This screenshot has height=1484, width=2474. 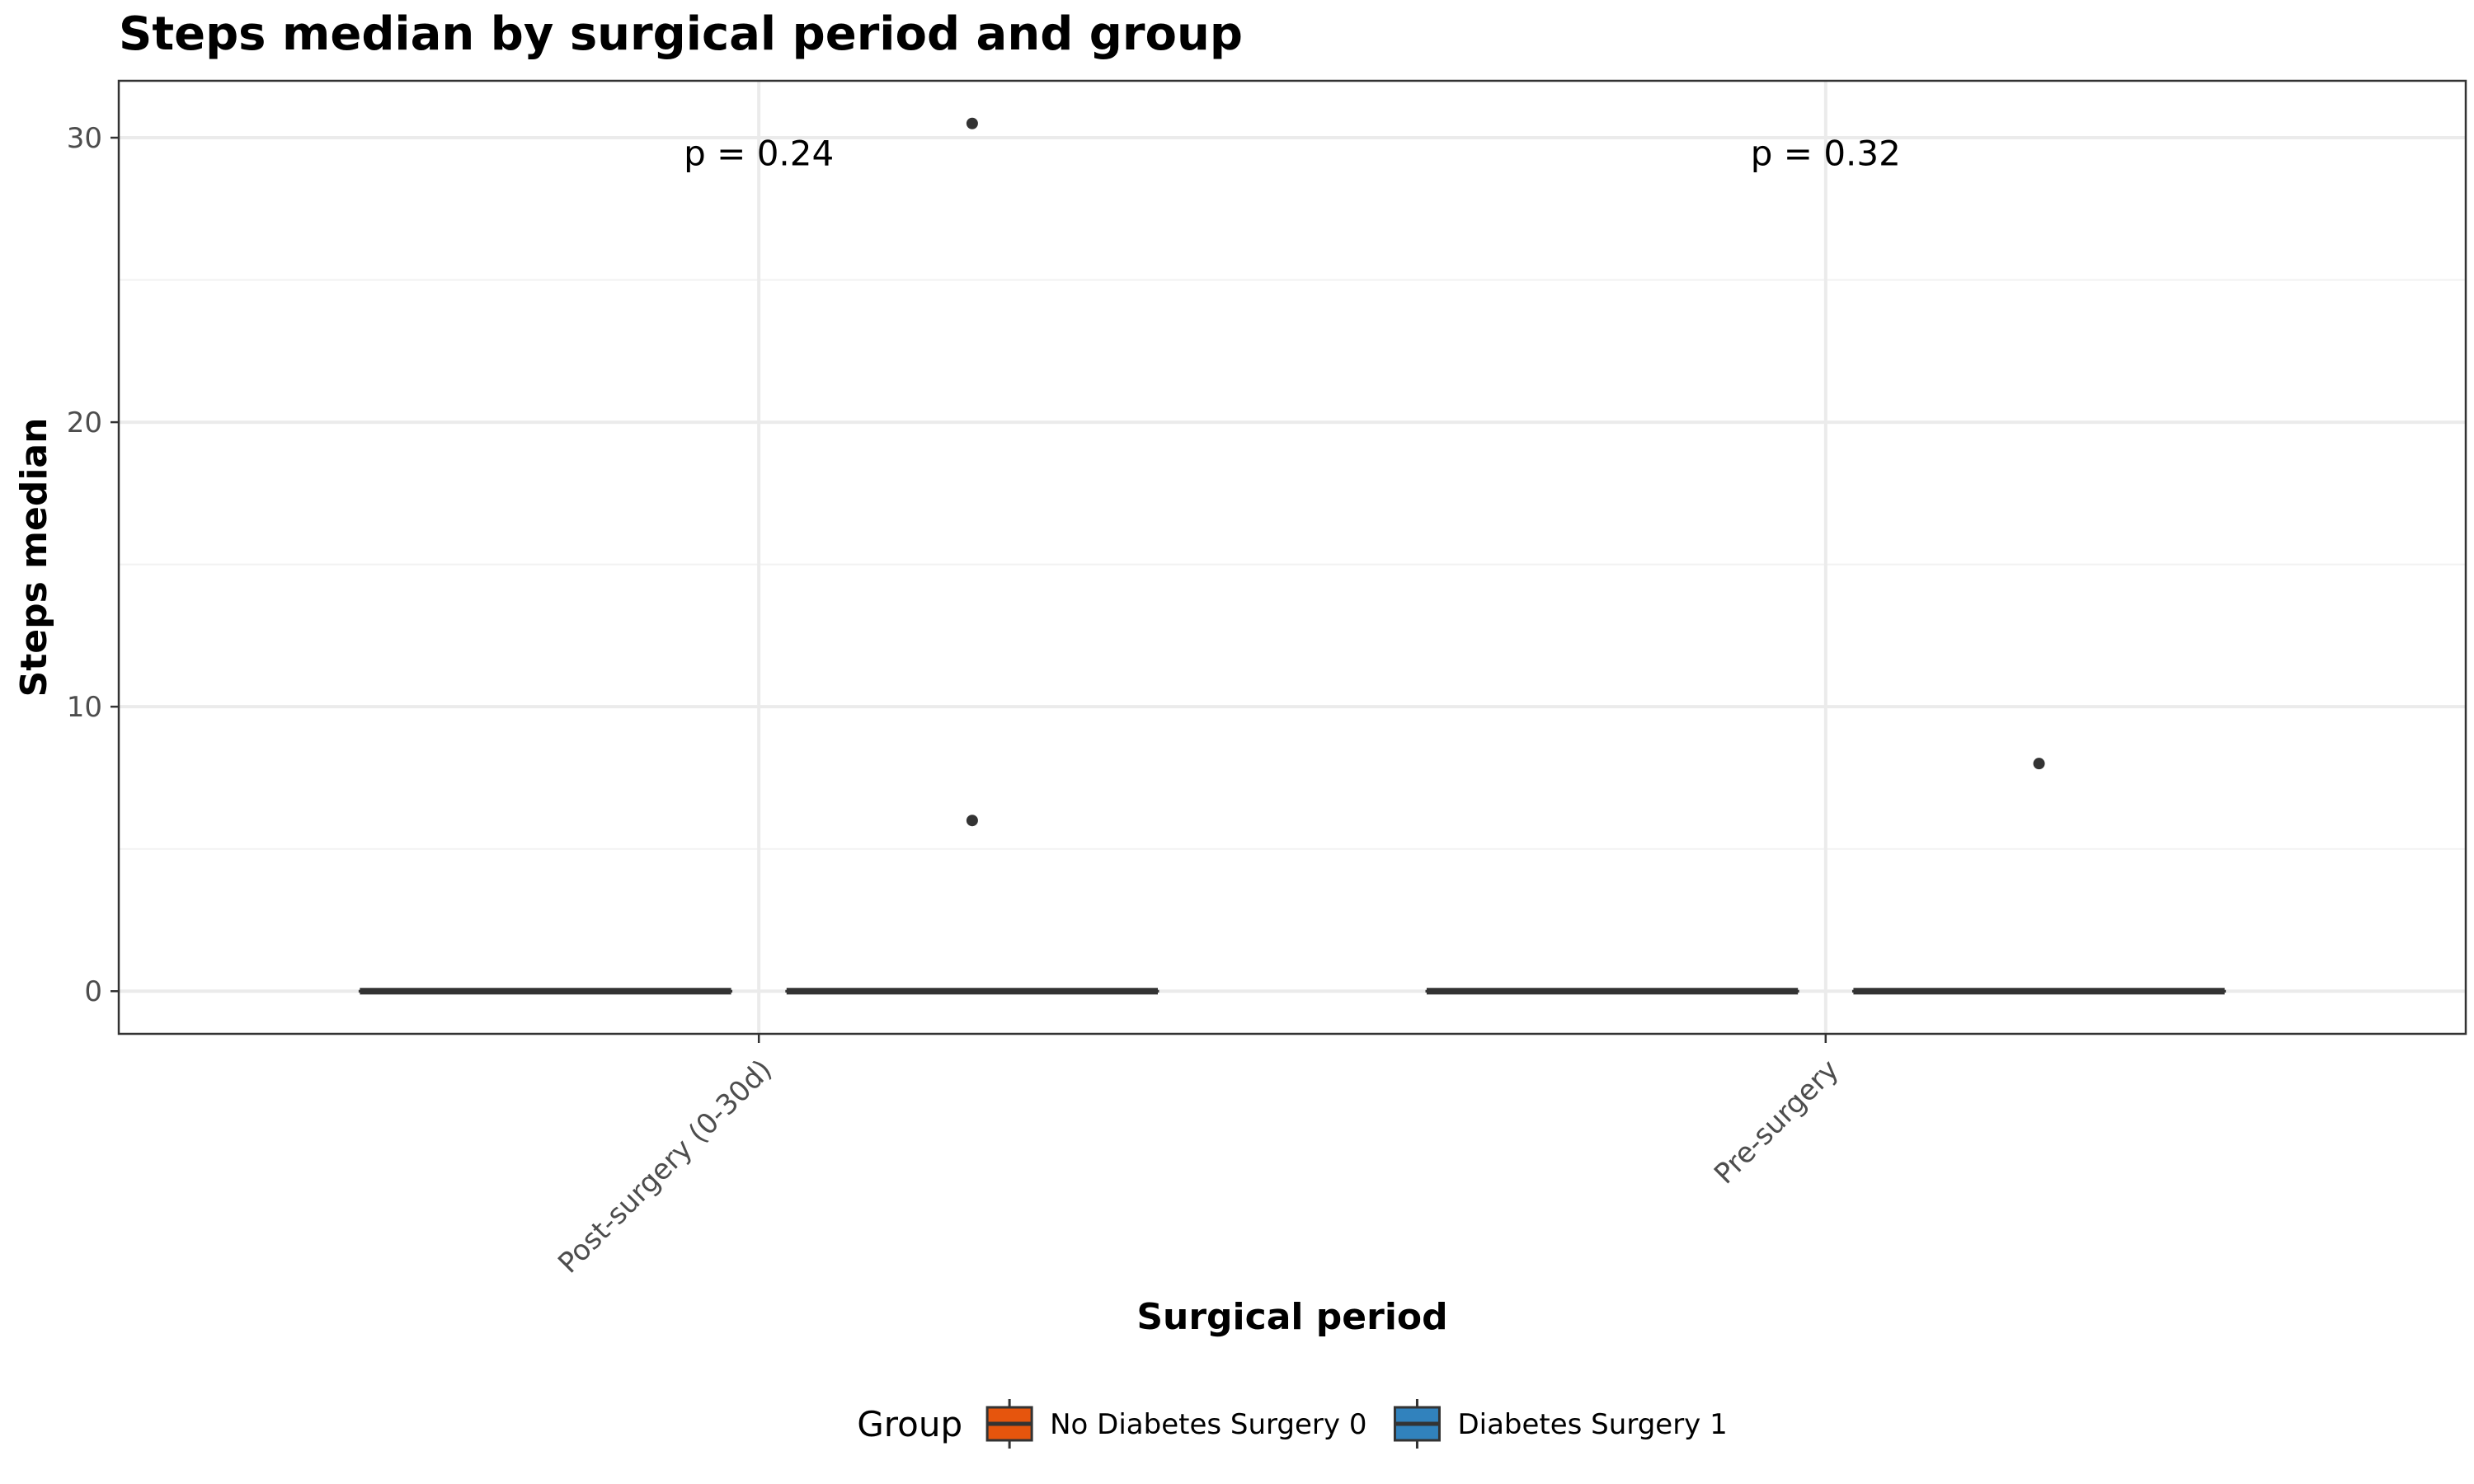 I want to click on annotations: p = 0.24 p = 0.32, so click(x=1292, y=153).